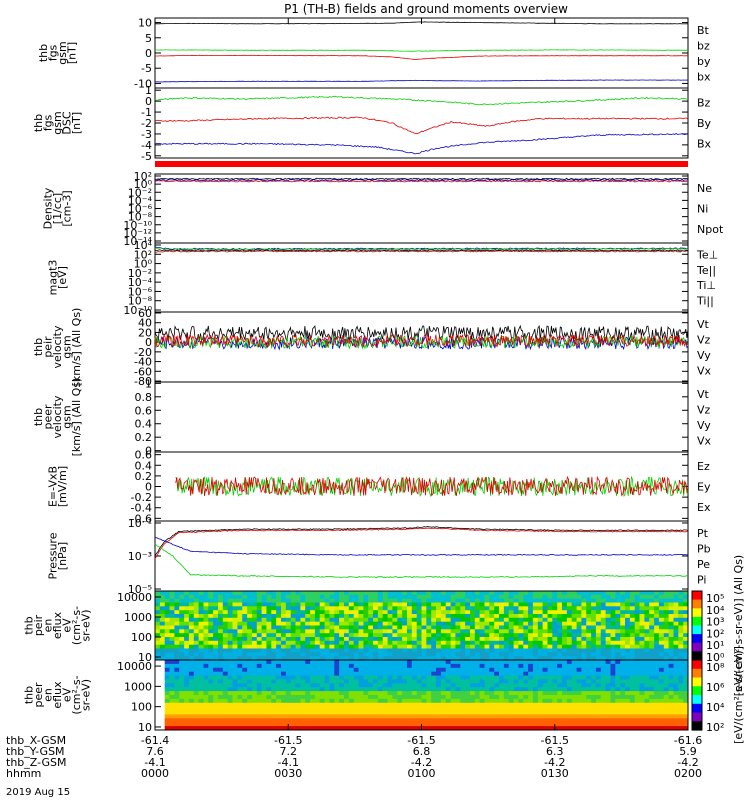  I want to click on efield-ytick-label: 0.4, so click(144, 465).